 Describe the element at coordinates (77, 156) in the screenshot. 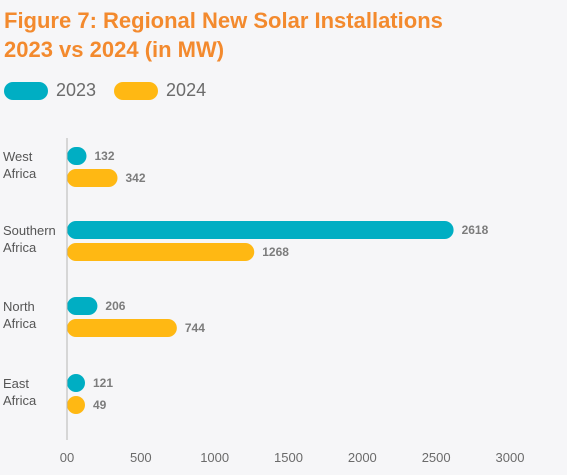

I see `bar-2023-west-africa` at that location.